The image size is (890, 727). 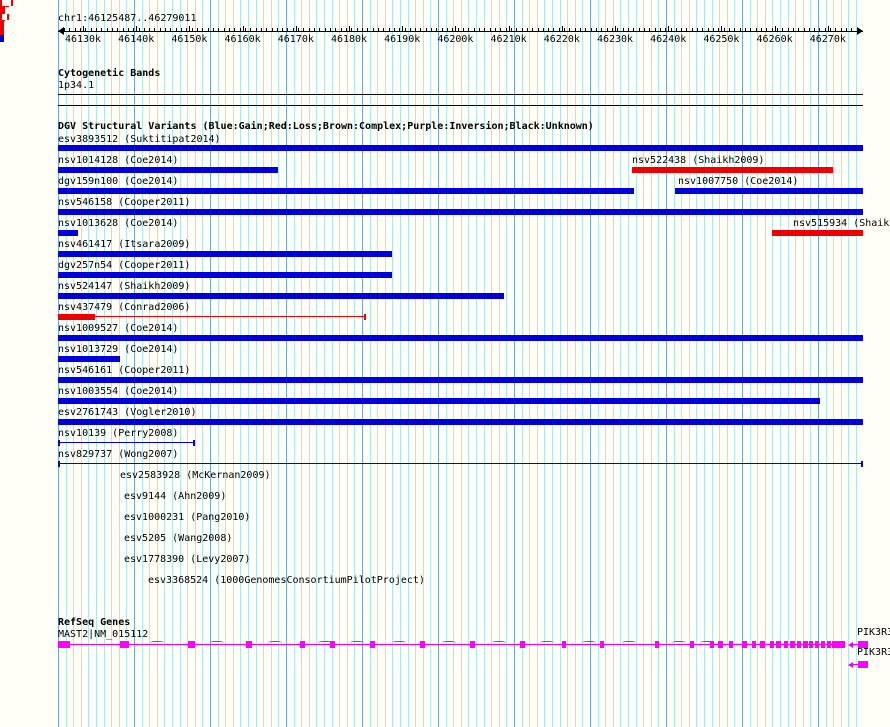 I want to click on gene-intron-chevron, so click(x=449, y=643).